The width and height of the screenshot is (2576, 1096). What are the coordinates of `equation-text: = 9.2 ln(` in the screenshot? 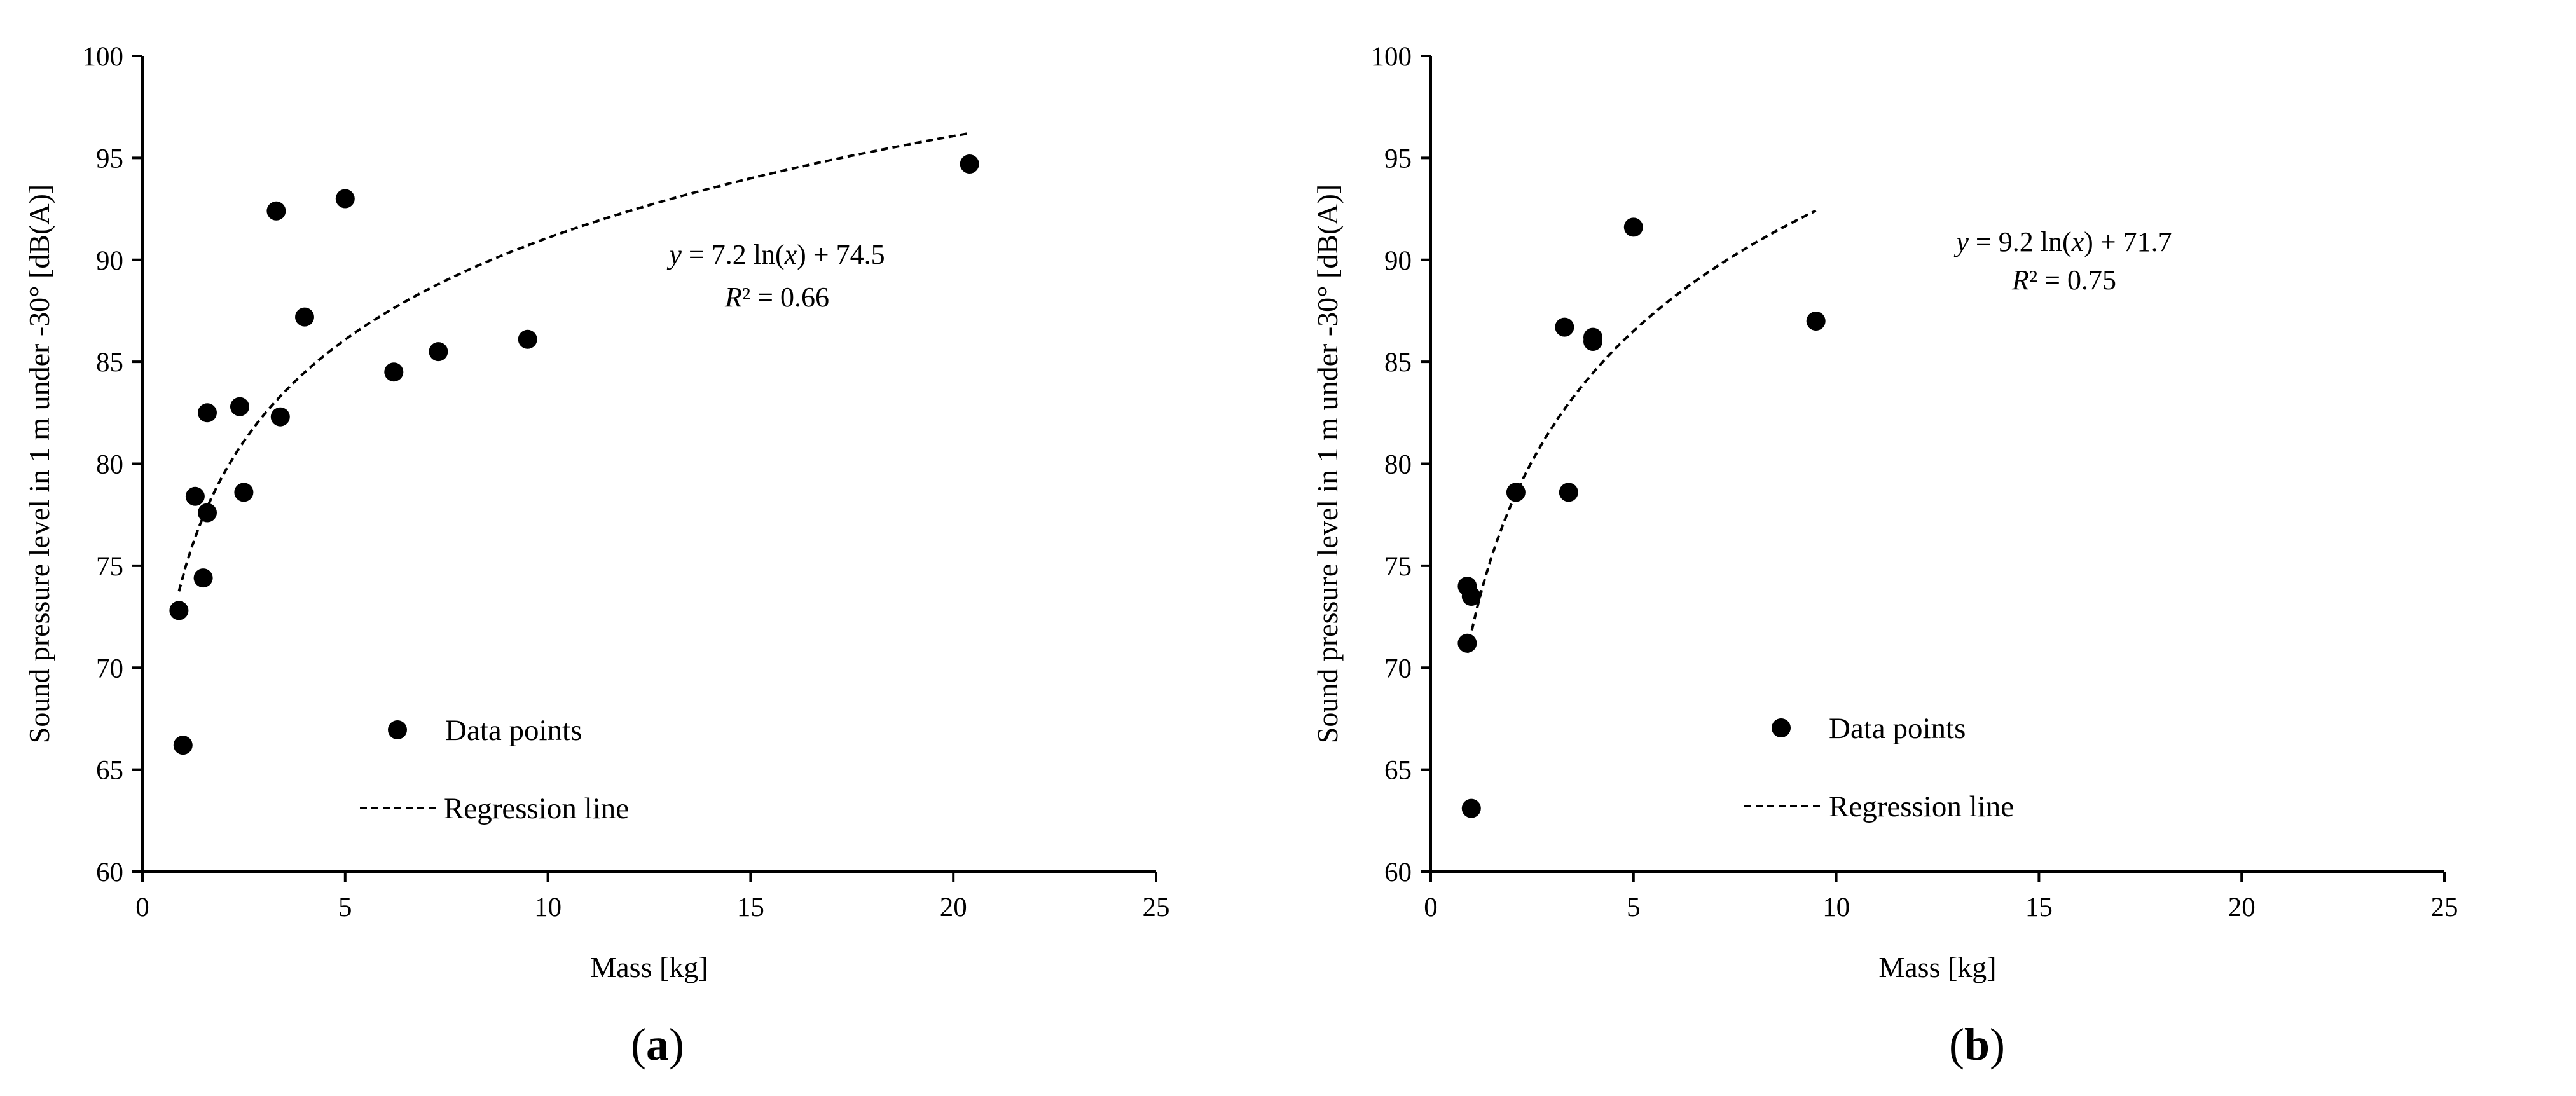 It's located at (2020, 241).